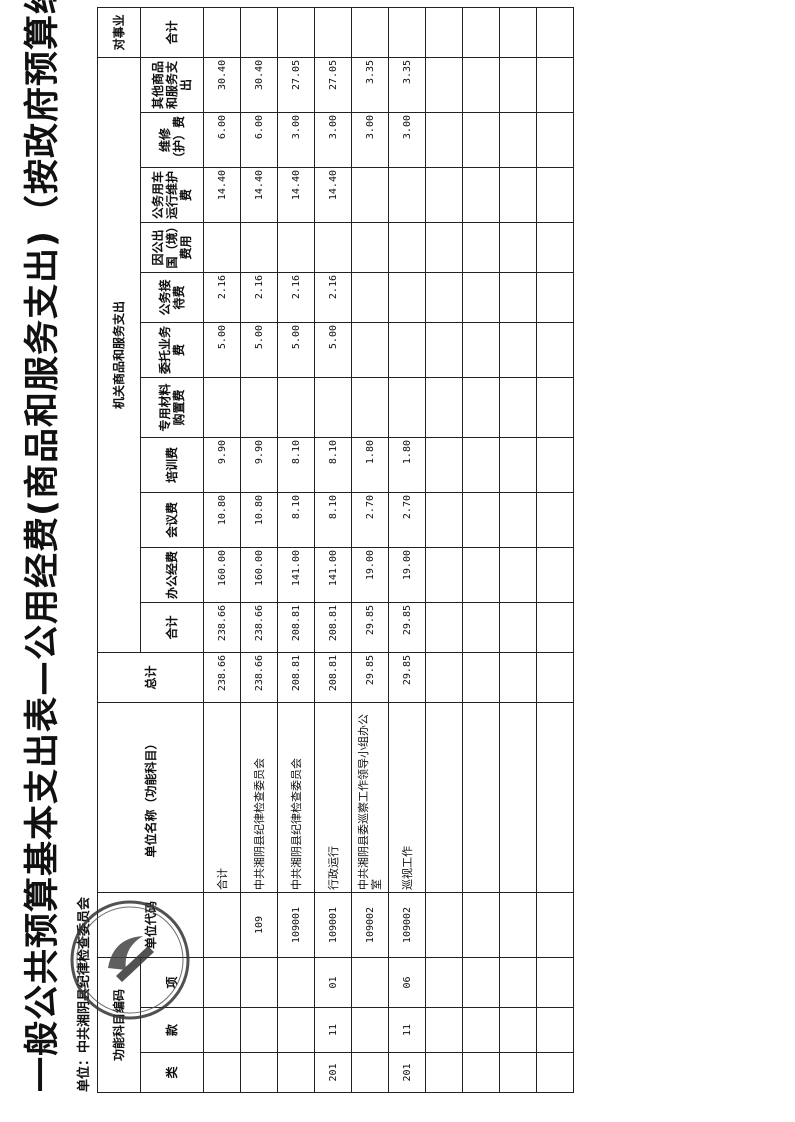  I want to click on seal-inner-ring, so click(130, 960).